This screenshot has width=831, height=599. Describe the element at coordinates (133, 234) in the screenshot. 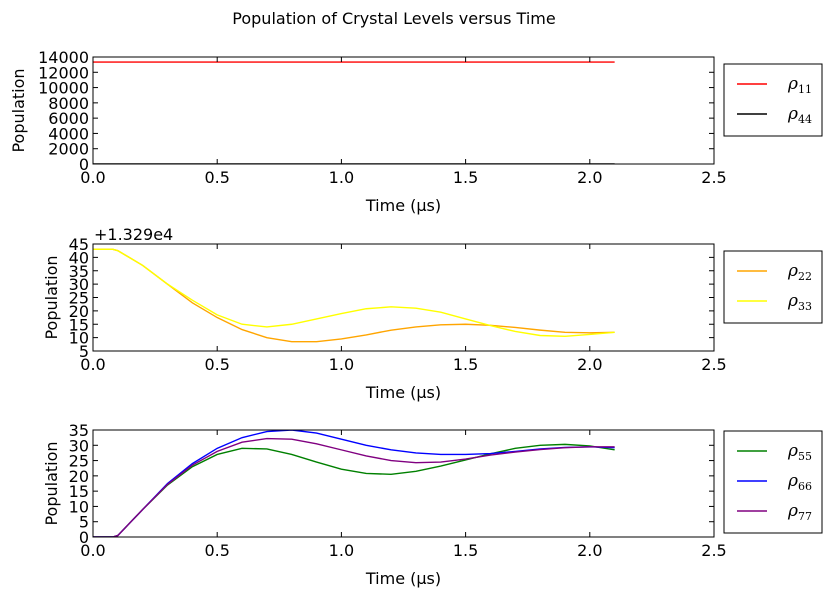

I see `y-offset-label: +1.329e4` at that location.